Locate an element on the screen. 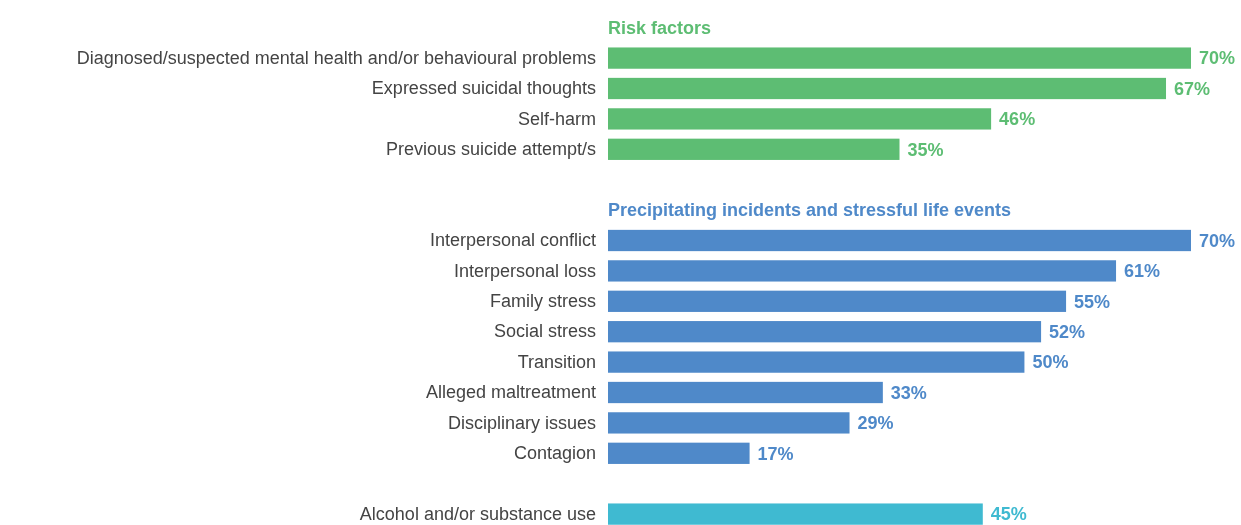 This screenshot has width=1241, height=525. y-tick-label: Diagnosed/suspected mental health and/or behavioural problems is located at coordinates (336, 57).